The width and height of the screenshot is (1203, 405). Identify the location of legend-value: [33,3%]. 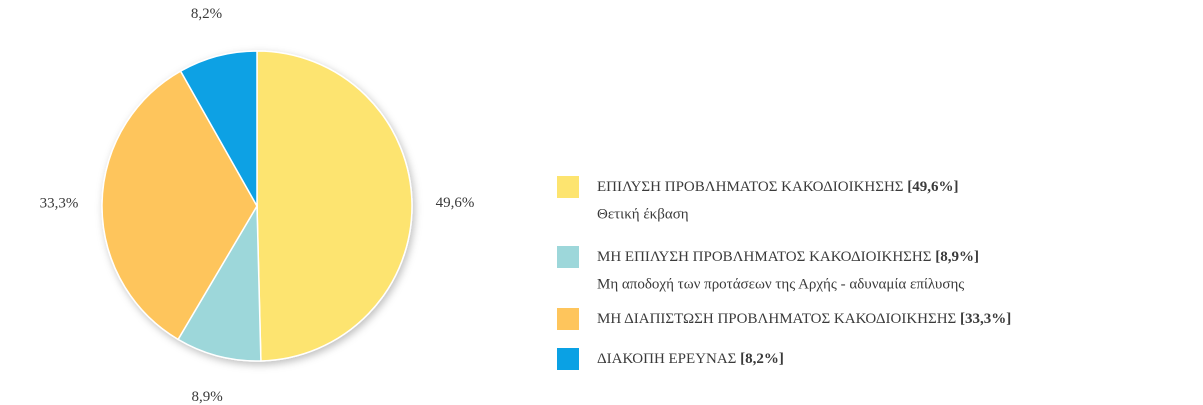
(985, 319).